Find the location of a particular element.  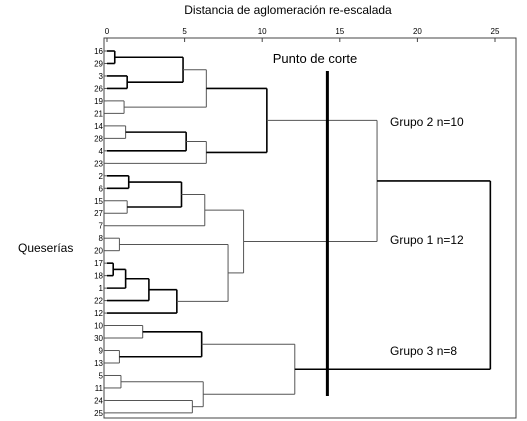

leaf-label-3: 3 is located at coordinates (101, 76).